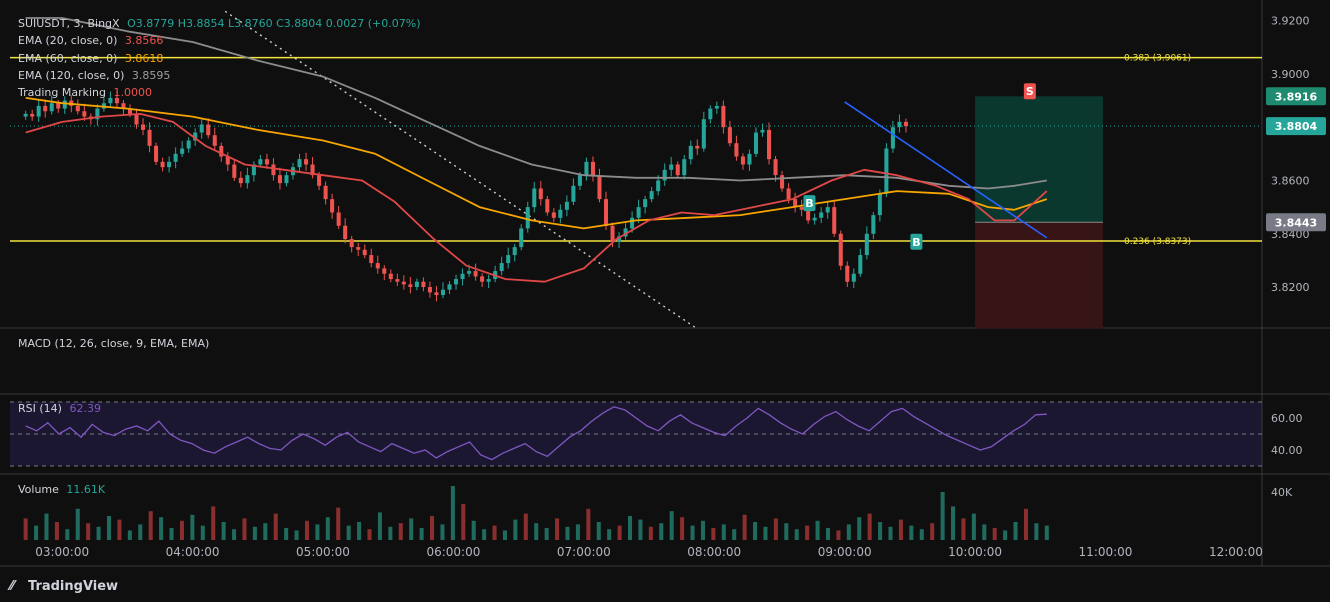  What do you see at coordinates (61, 489) in the screenshot?
I see `volume-legend: Volume 11.61K` at bounding box center [61, 489].